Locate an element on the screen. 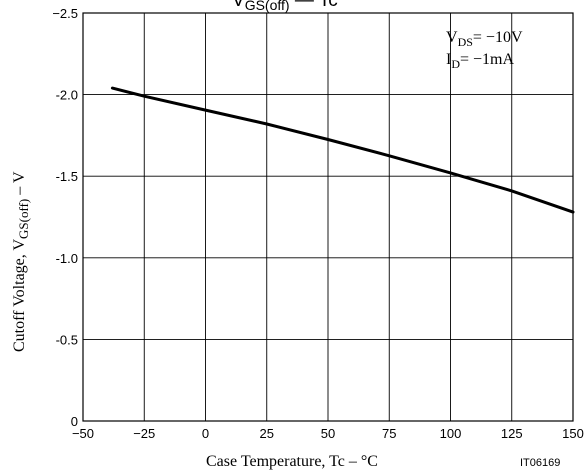  x-tick-label: 100 is located at coordinates (451, 433).